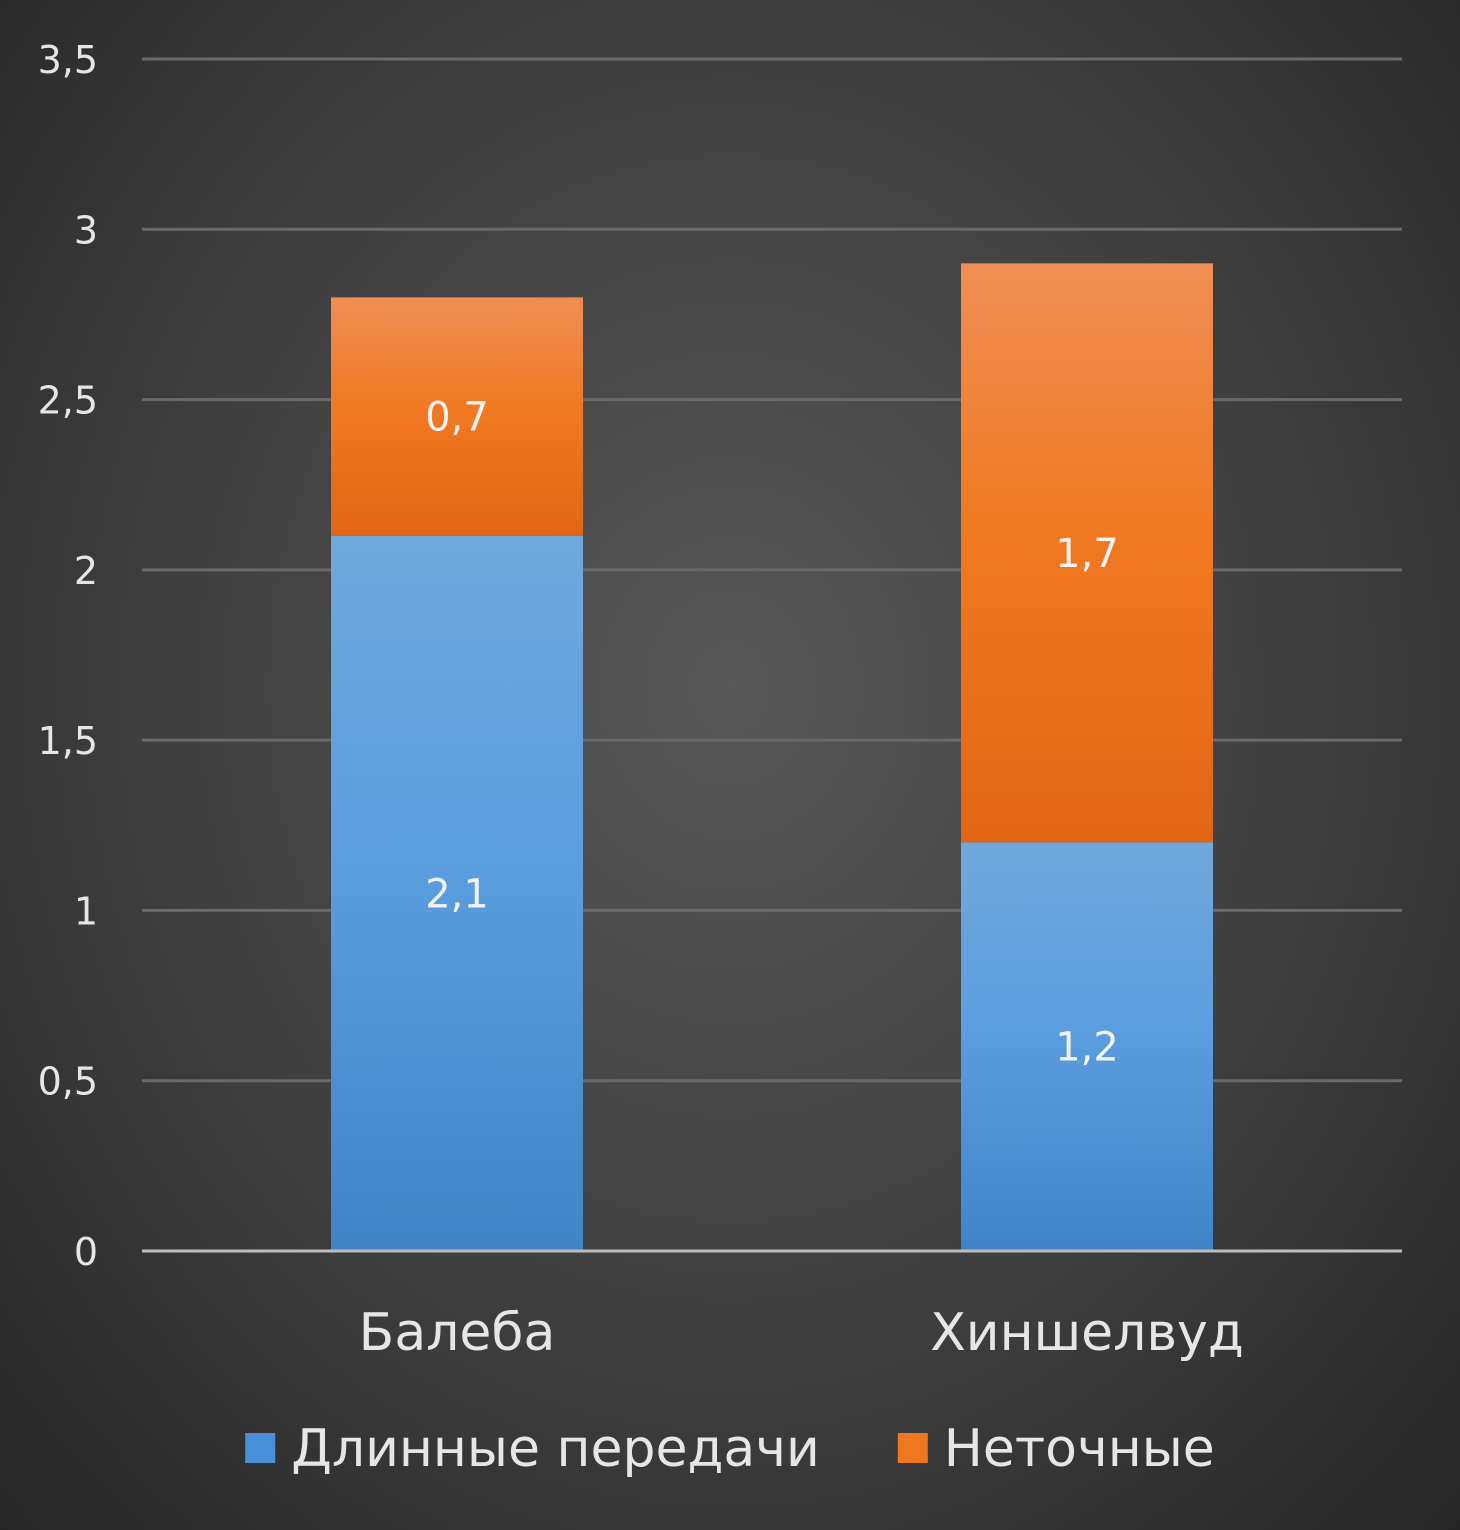 The image size is (1460, 1530). Describe the element at coordinates (68, 1082) in the screenshot. I see `y-tick-label: 0,5` at that location.